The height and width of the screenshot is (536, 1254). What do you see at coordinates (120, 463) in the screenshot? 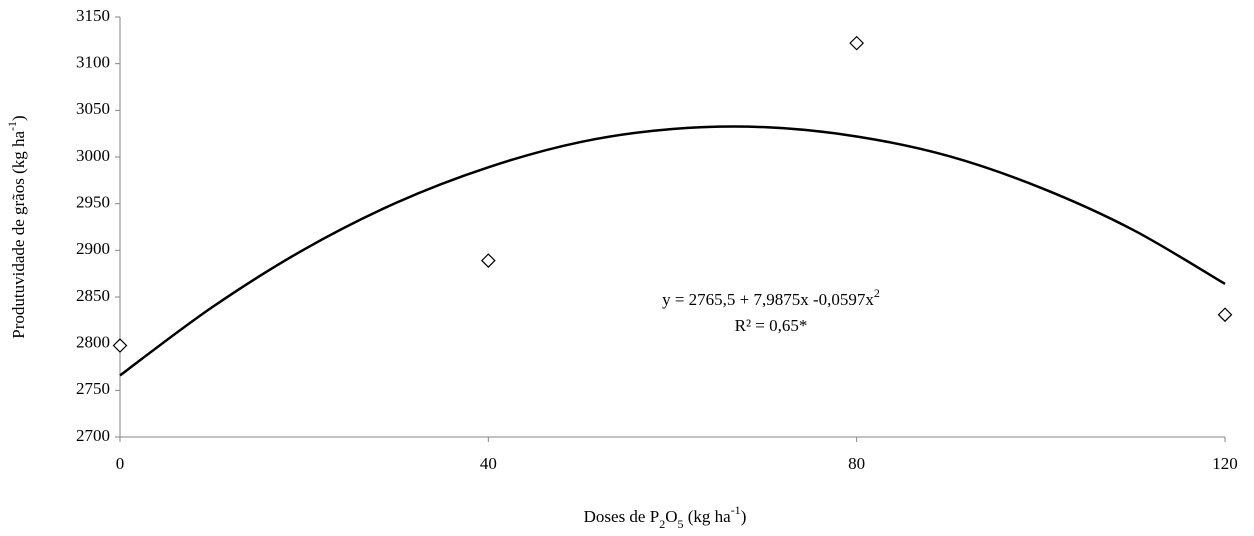
I see `x-tick-label: 0` at bounding box center [120, 463].